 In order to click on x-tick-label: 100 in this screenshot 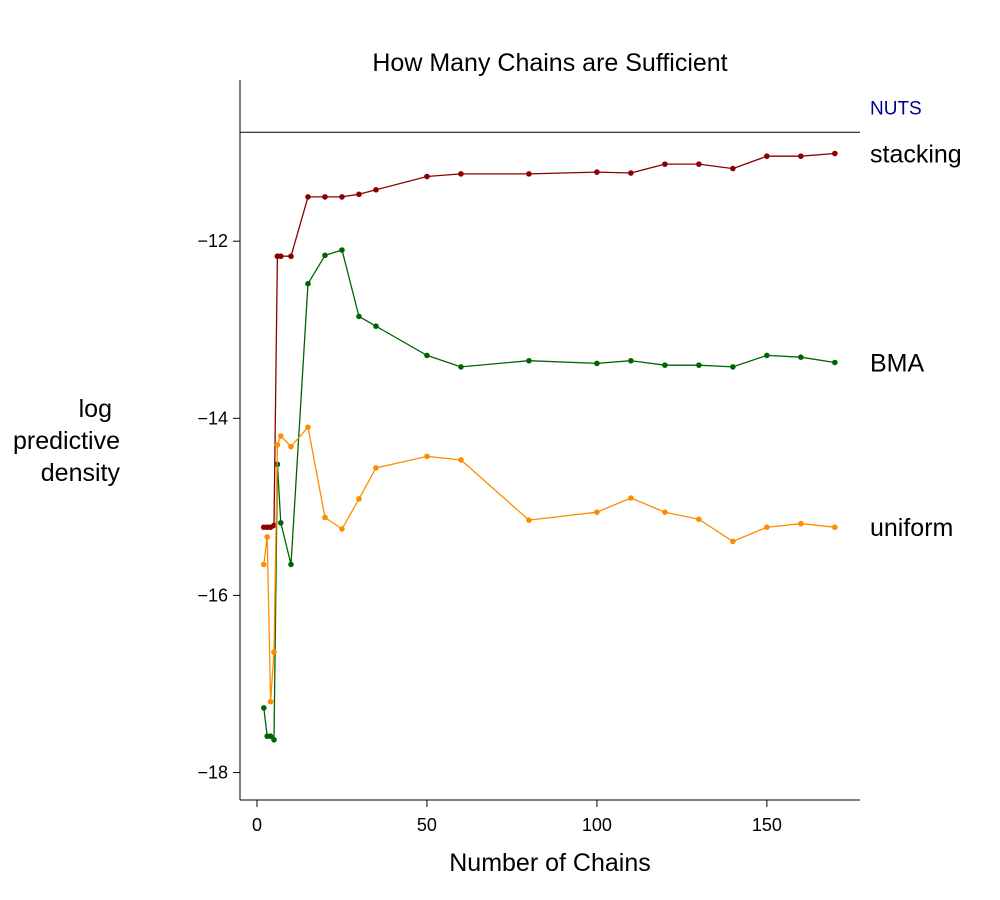, I will do `click(597, 825)`.